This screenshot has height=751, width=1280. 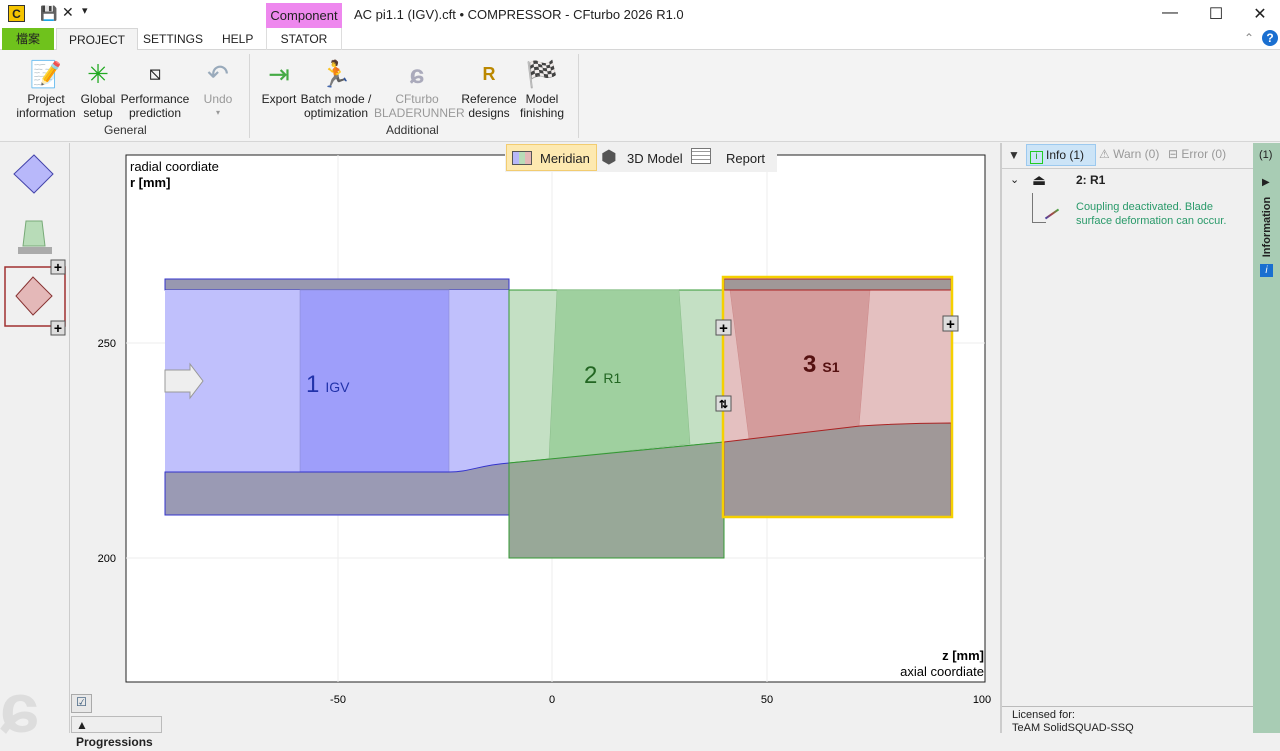 What do you see at coordinates (1091, 180) in the screenshot?
I see `message-title: 2: R1` at bounding box center [1091, 180].